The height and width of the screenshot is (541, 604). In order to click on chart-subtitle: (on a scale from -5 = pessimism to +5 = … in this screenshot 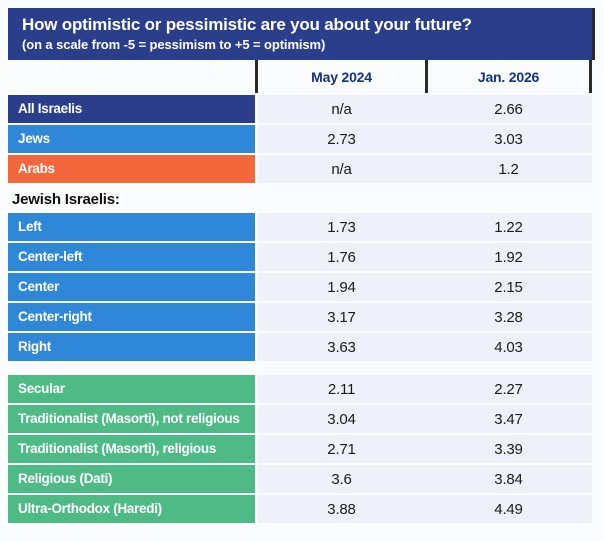, I will do `click(174, 44)`.